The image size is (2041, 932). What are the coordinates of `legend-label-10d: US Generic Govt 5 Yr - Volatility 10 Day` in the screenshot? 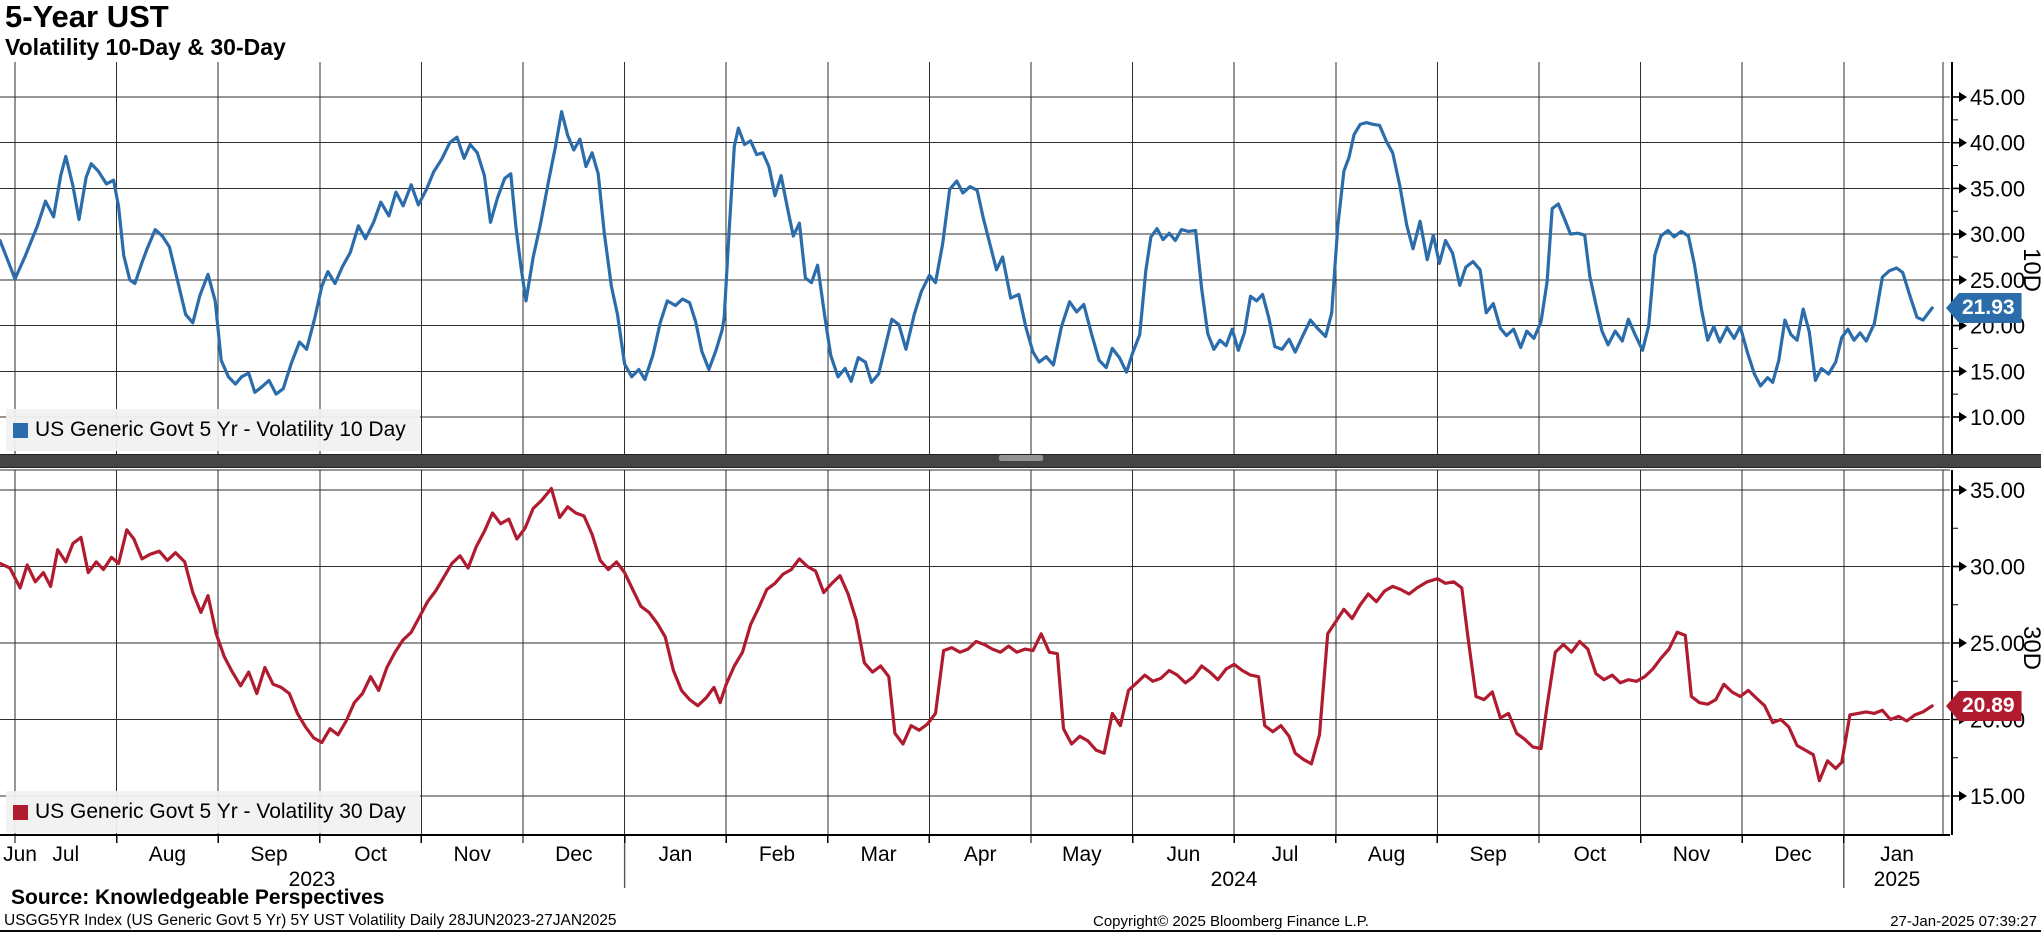 It's located at (220, 429).